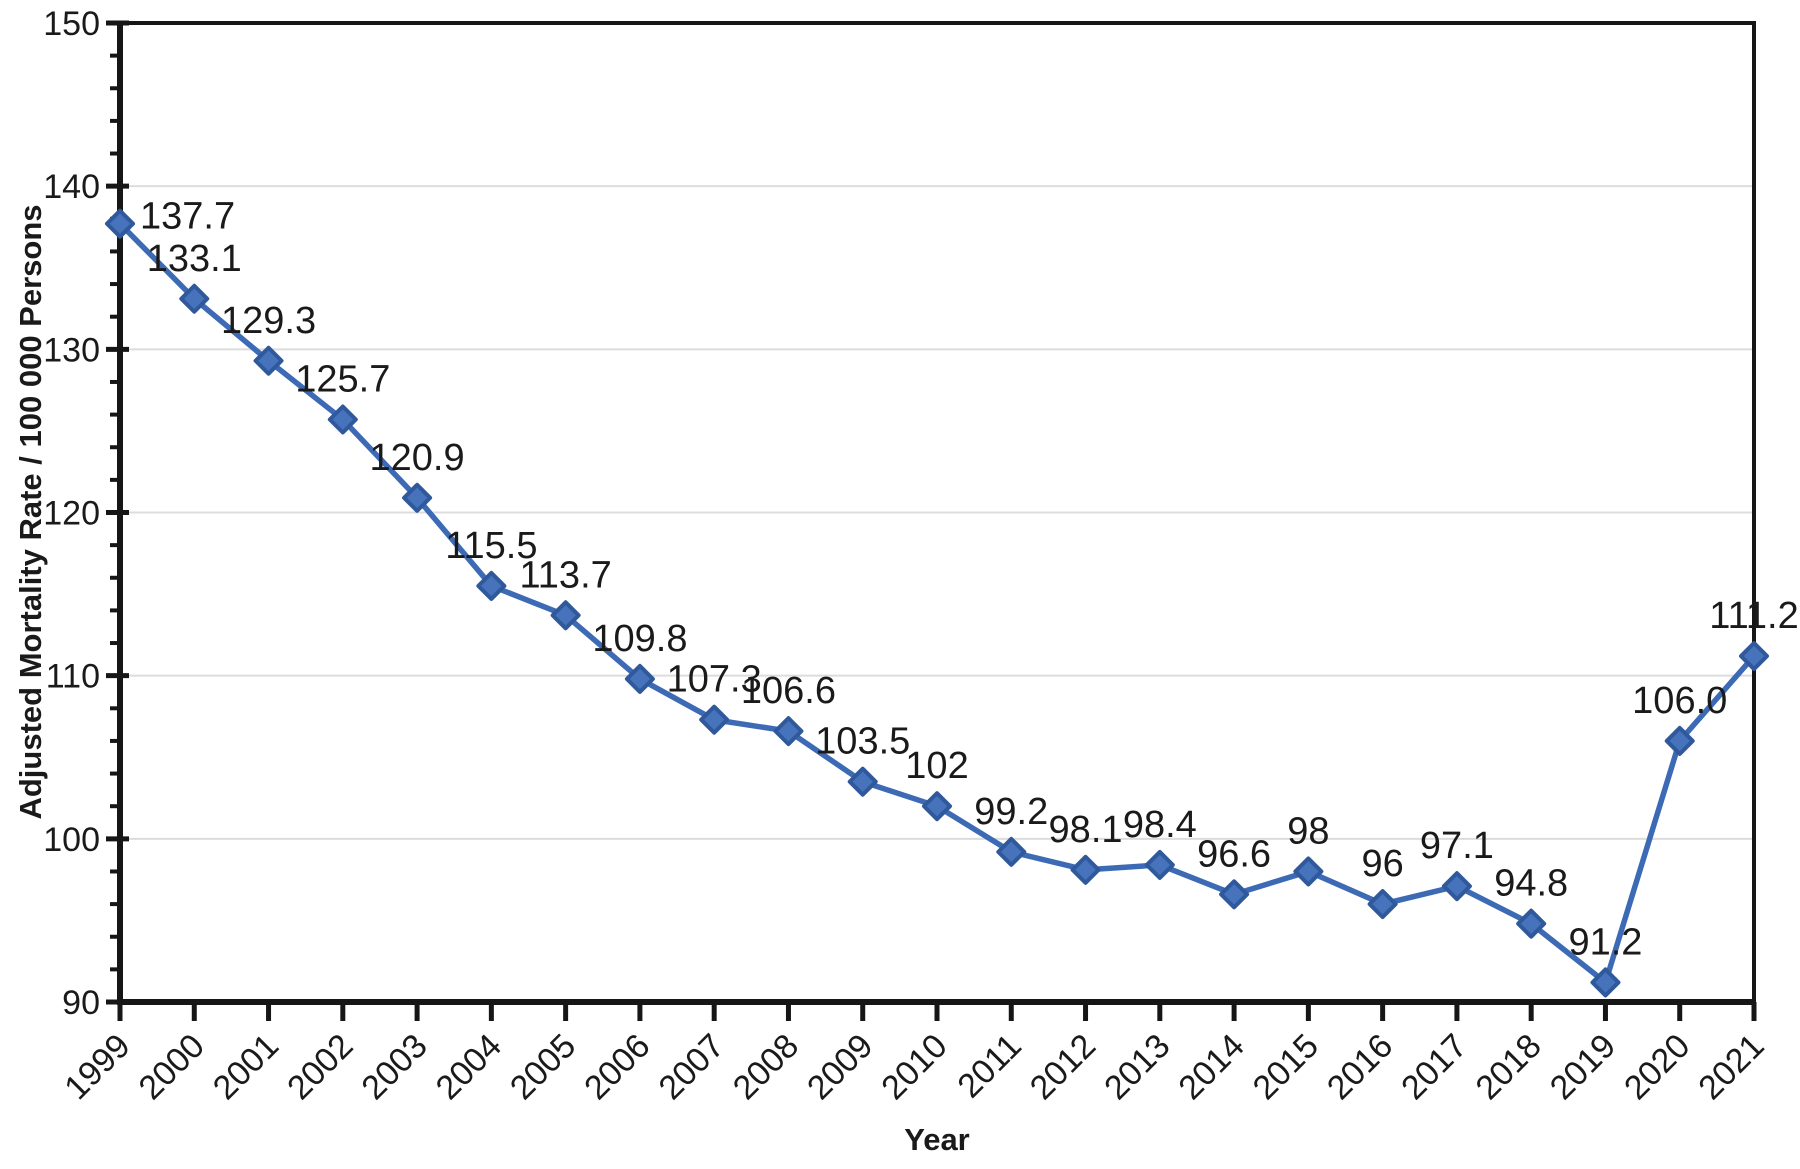  I want to click on data-point-label: 115.5, so click(491, 546).